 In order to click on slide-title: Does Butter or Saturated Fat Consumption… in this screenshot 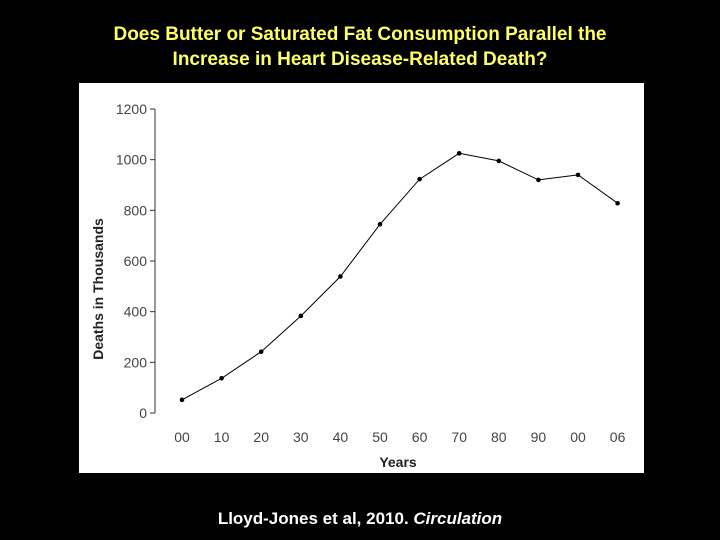, I will do `click(360, 47)`.